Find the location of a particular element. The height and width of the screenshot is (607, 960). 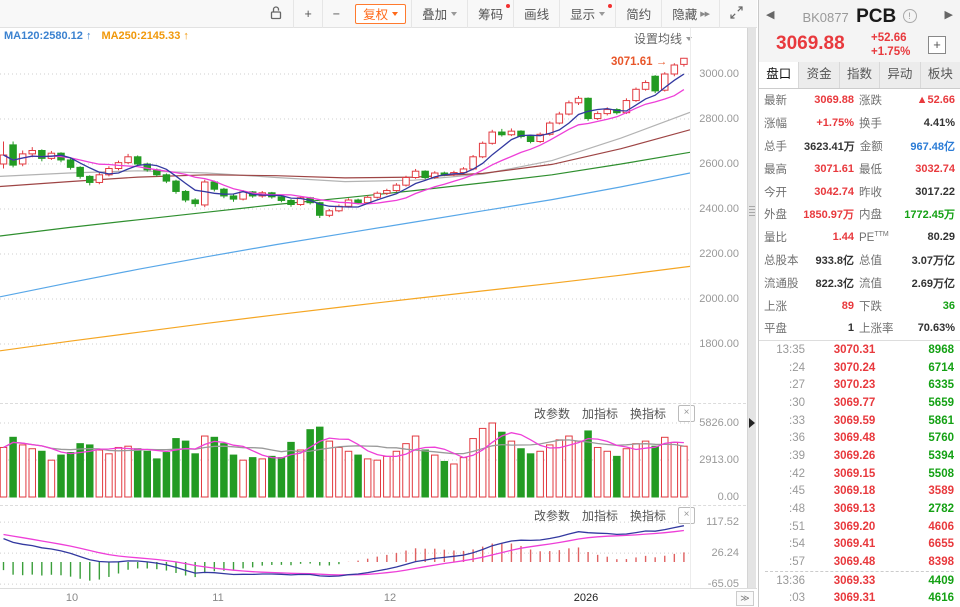

tick-volume: 3589 is located at coordinates (941, 491).